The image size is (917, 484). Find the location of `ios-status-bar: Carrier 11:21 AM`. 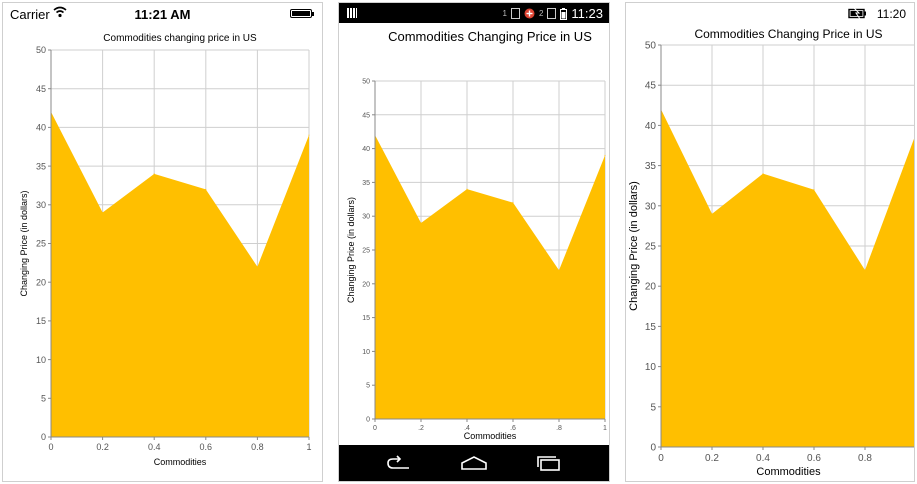

ios-status-bar: Carrier 11:21 AM is located at coordinates (162, 14).